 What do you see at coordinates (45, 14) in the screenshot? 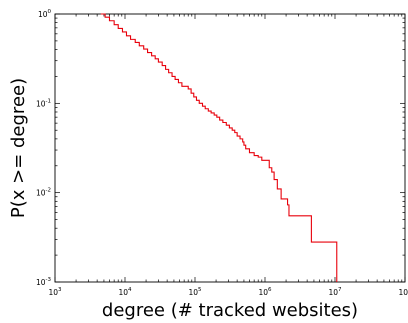
I see `y-tick-label: 100` at bounding box center [45, 14].